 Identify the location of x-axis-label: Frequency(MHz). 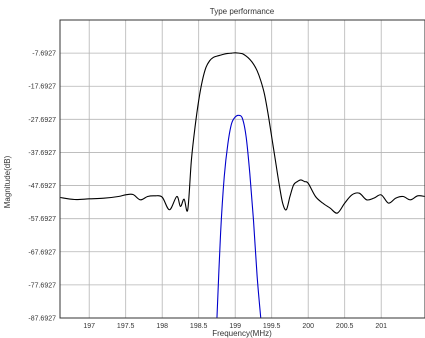
(242, 333).